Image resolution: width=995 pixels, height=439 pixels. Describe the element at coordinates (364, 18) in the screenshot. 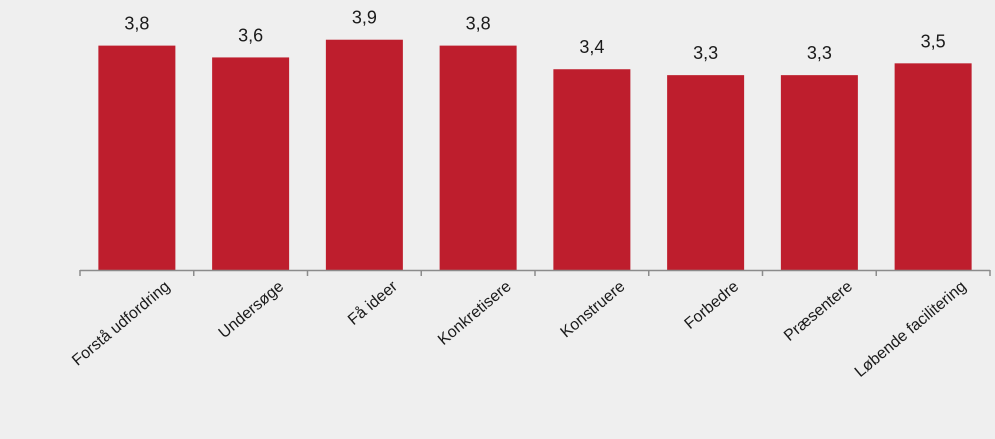

I see `bar-value-label: 3,9` at that location.